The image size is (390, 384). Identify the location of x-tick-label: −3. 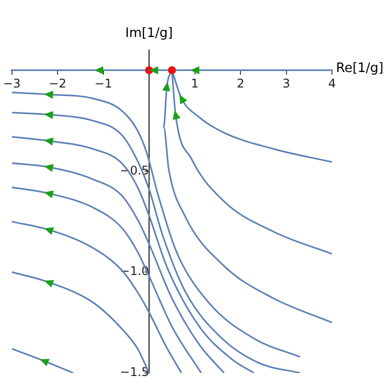
(11, 83).